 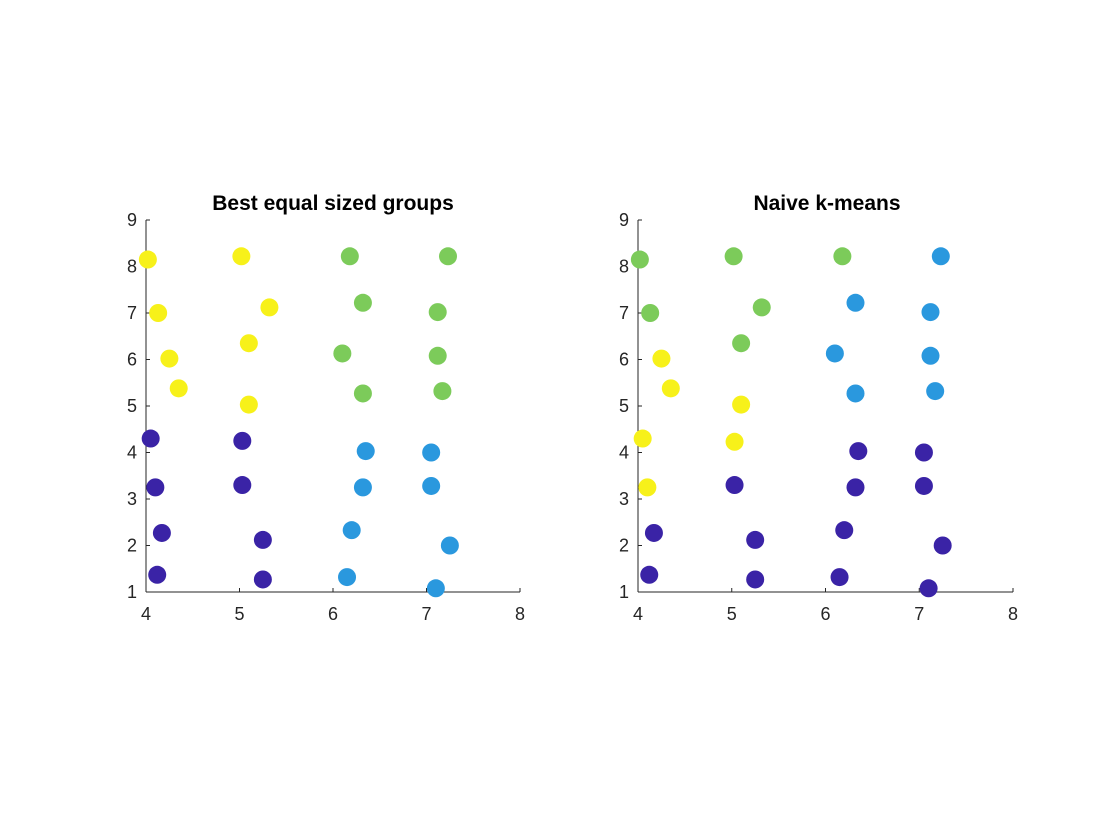 What do you see at coordinates (624, 499) in the screenshot?
I see `right-y-tick-label: 3` at bounding box center [624, 499].